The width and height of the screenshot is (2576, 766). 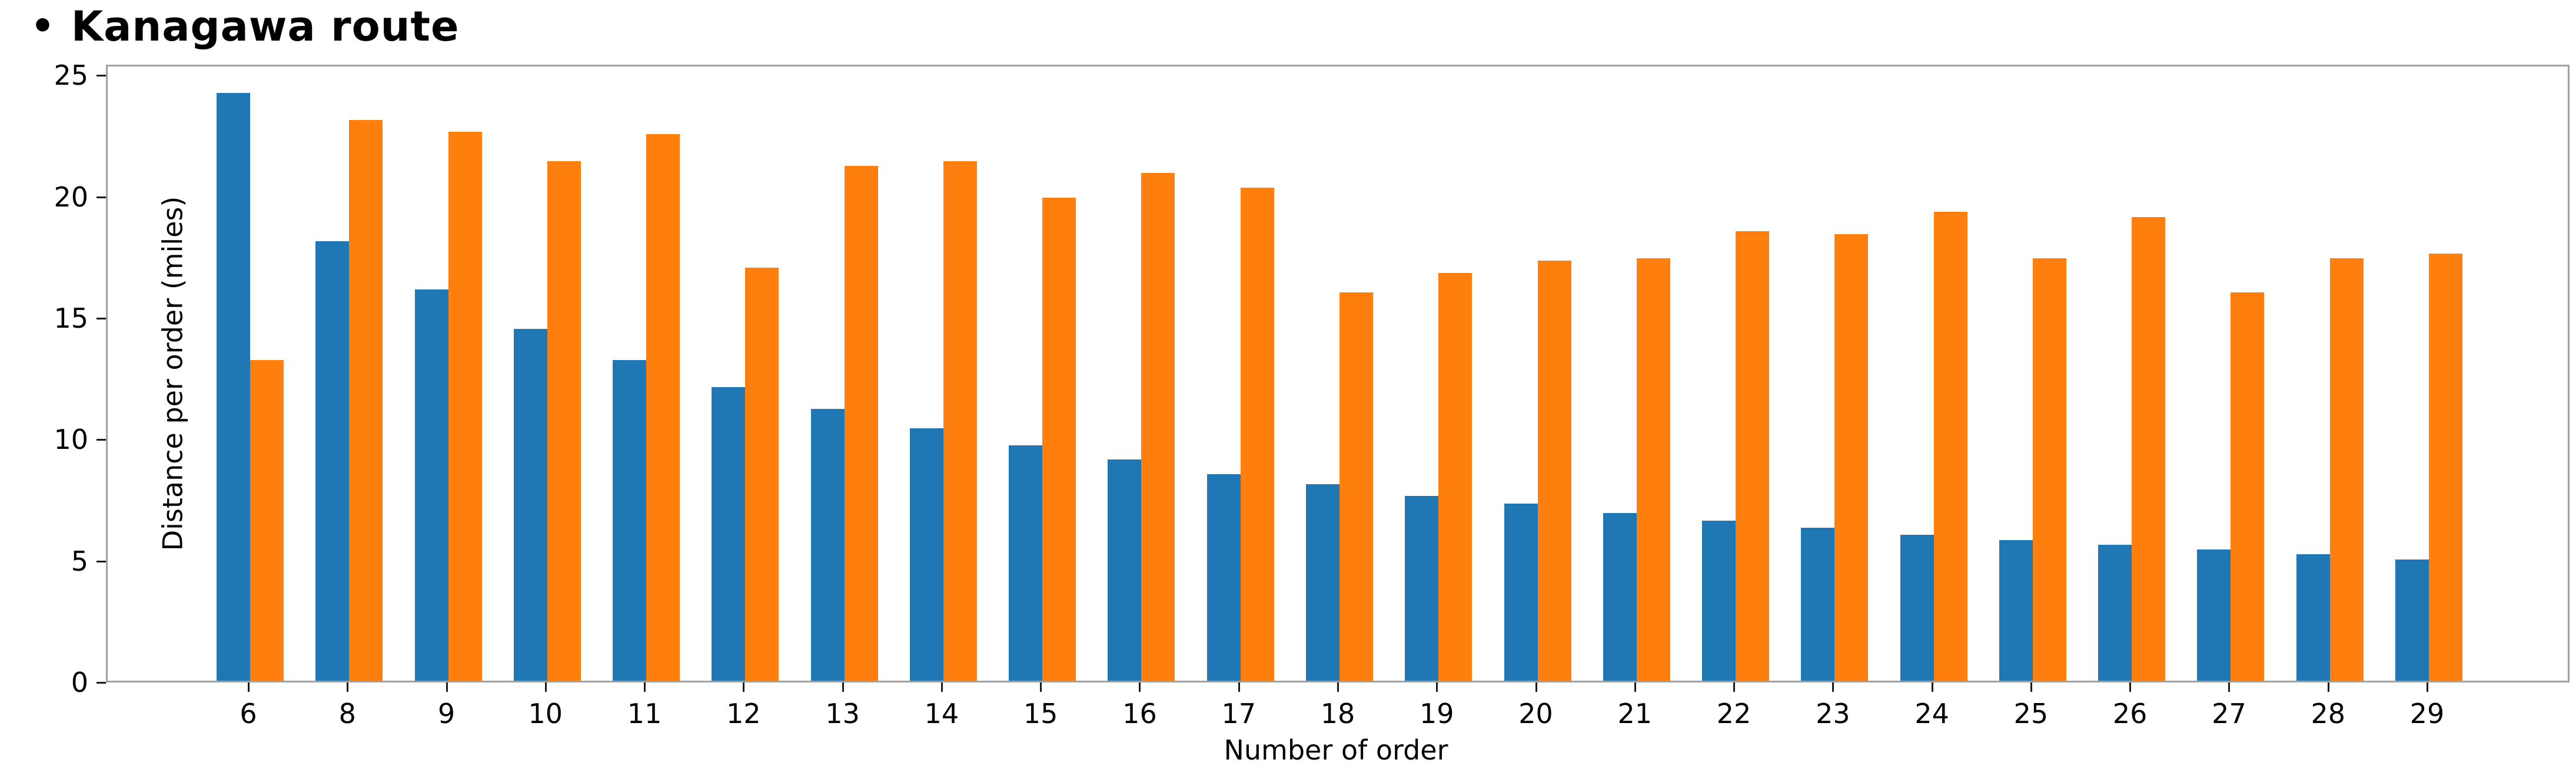 I want to click on x-tick-label: 23, so click(x=1833, y=714).